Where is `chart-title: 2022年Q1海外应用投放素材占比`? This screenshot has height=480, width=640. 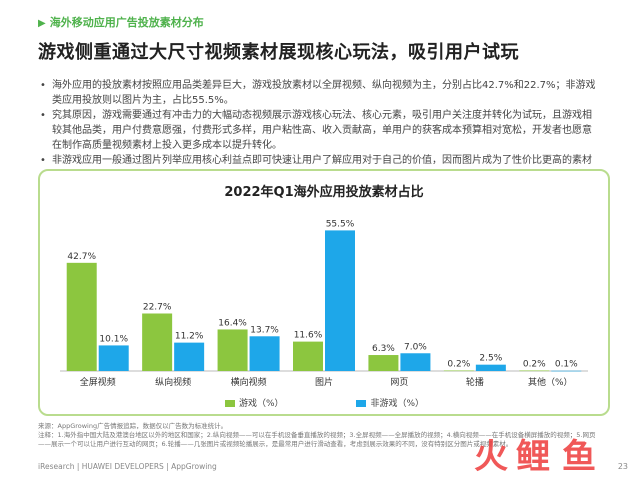
chart-title: 2022年Q1海外应用投放素材占比 is located at coordinates (324, 192).